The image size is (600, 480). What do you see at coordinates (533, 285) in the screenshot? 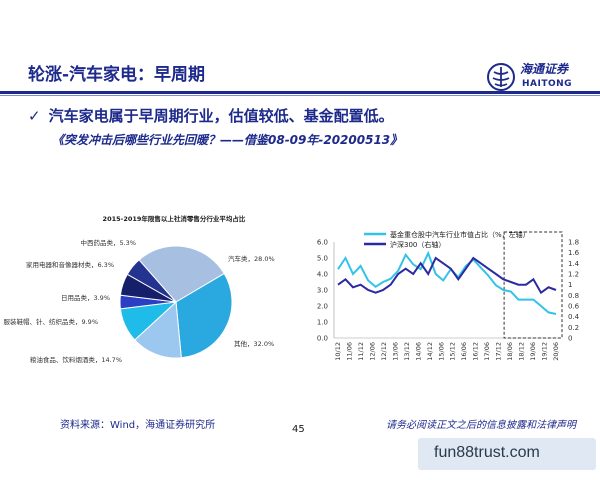
I see `highlight-box` at bounding box center [533, 285].